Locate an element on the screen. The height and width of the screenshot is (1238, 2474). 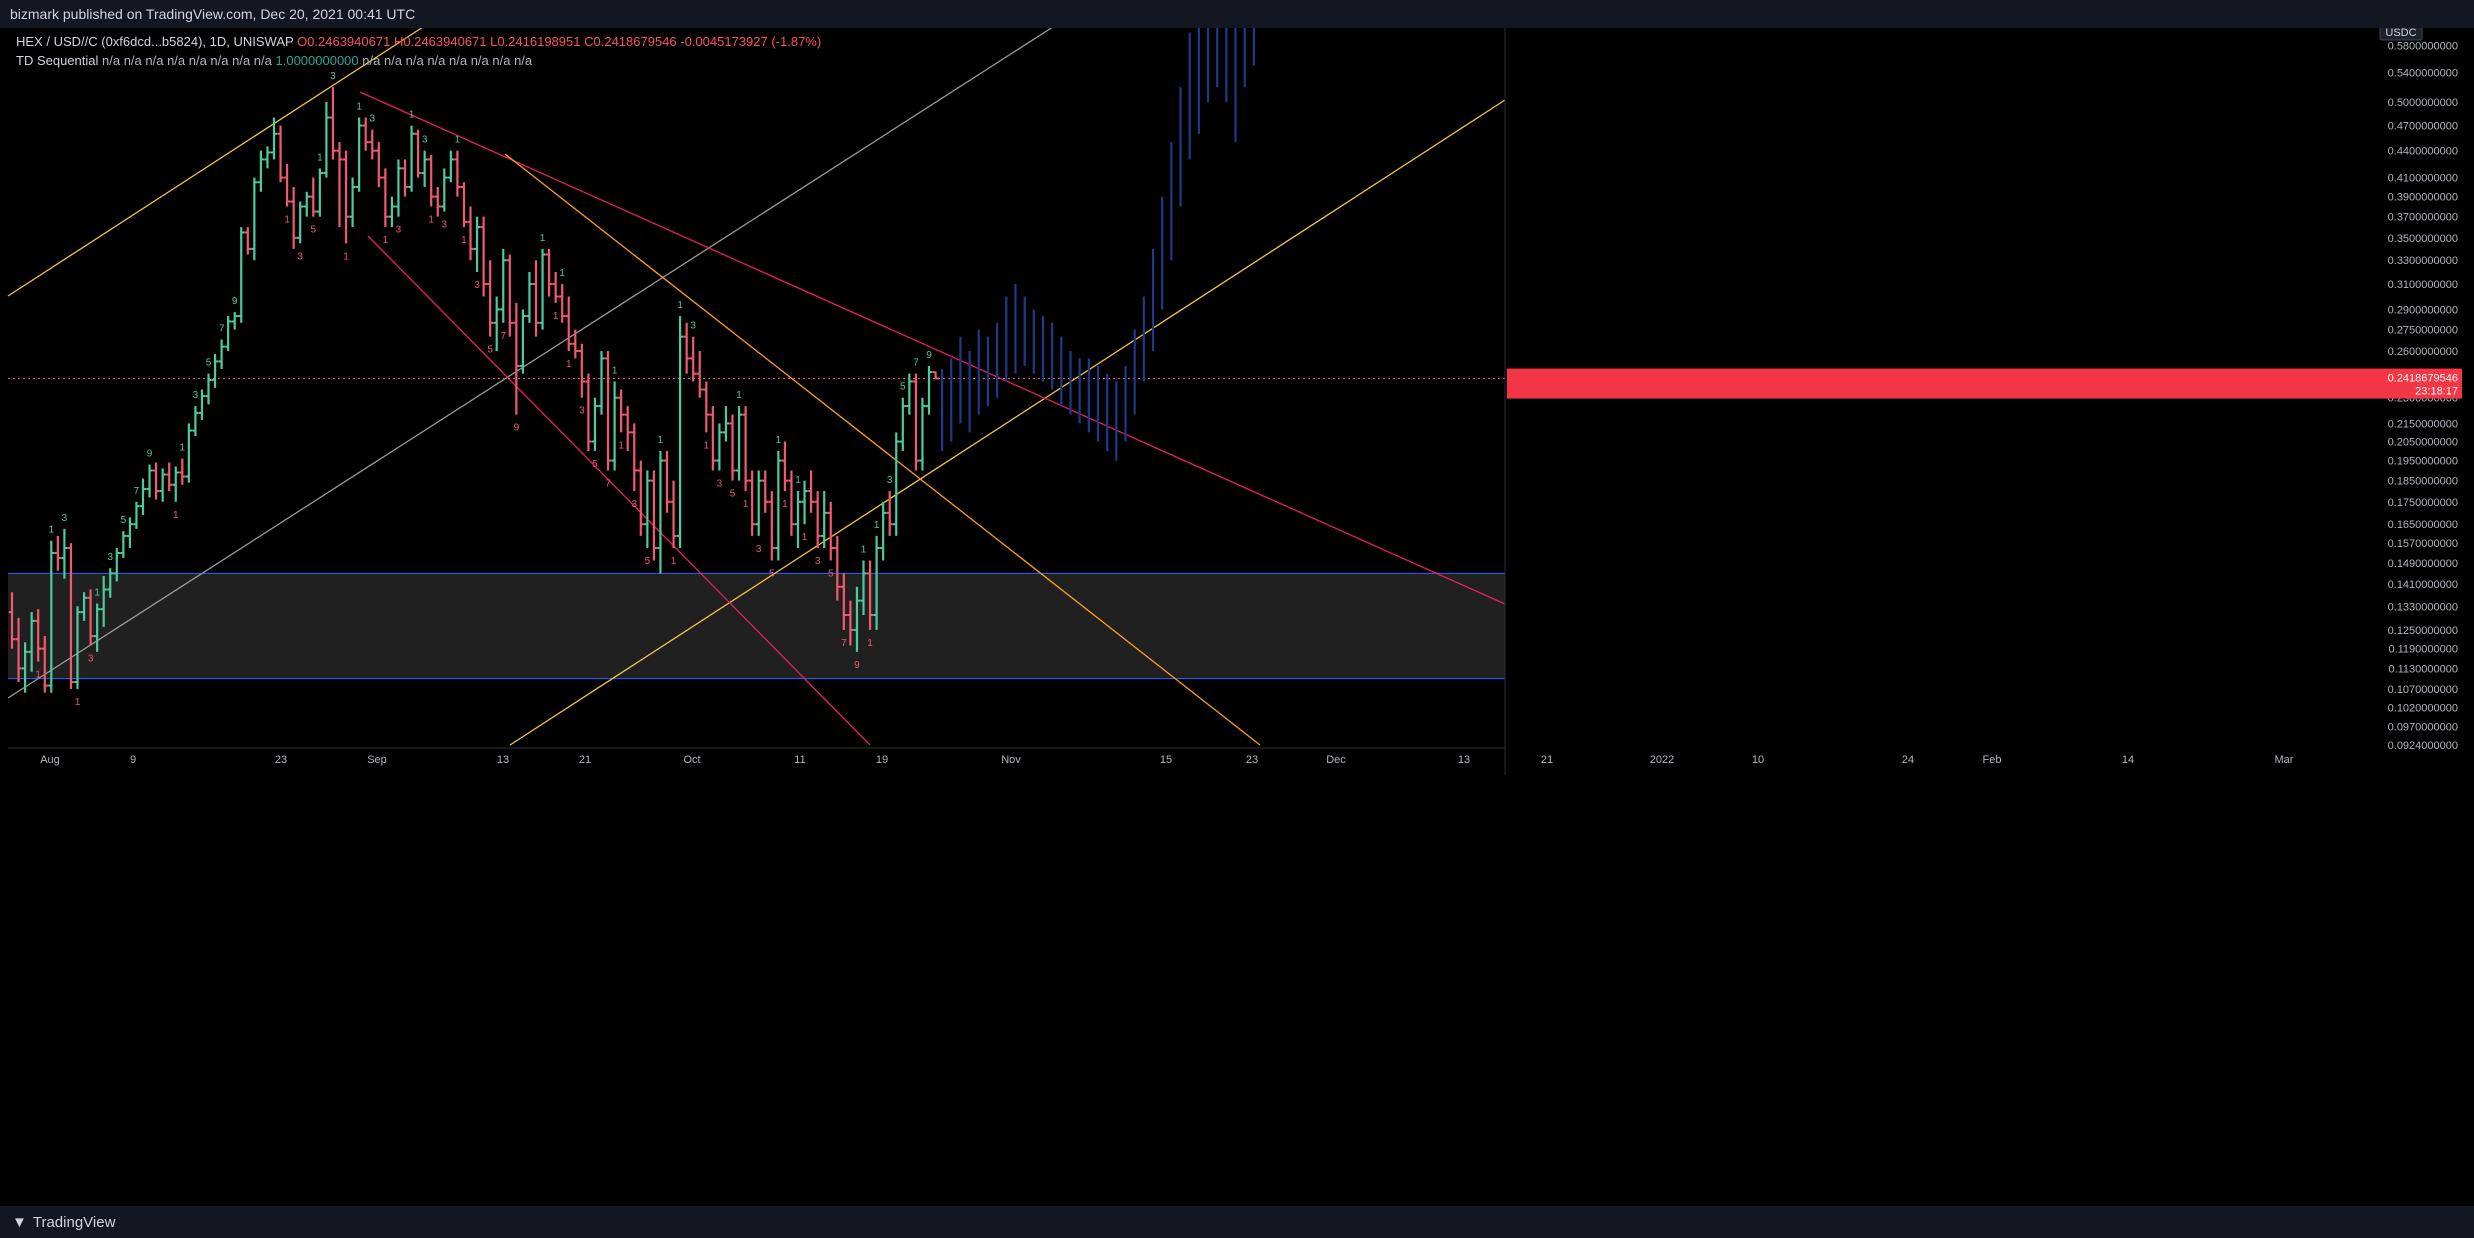
price-tick-label: 0.3700000000 is located at coordinates (2423, 218).